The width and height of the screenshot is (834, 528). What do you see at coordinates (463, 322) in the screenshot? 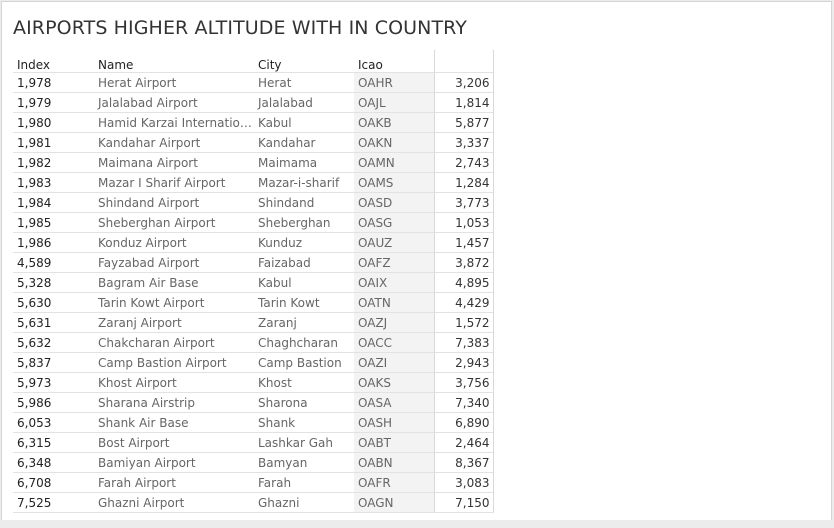
I see `value-cell: 1,572` at bounding box center [463, 322].